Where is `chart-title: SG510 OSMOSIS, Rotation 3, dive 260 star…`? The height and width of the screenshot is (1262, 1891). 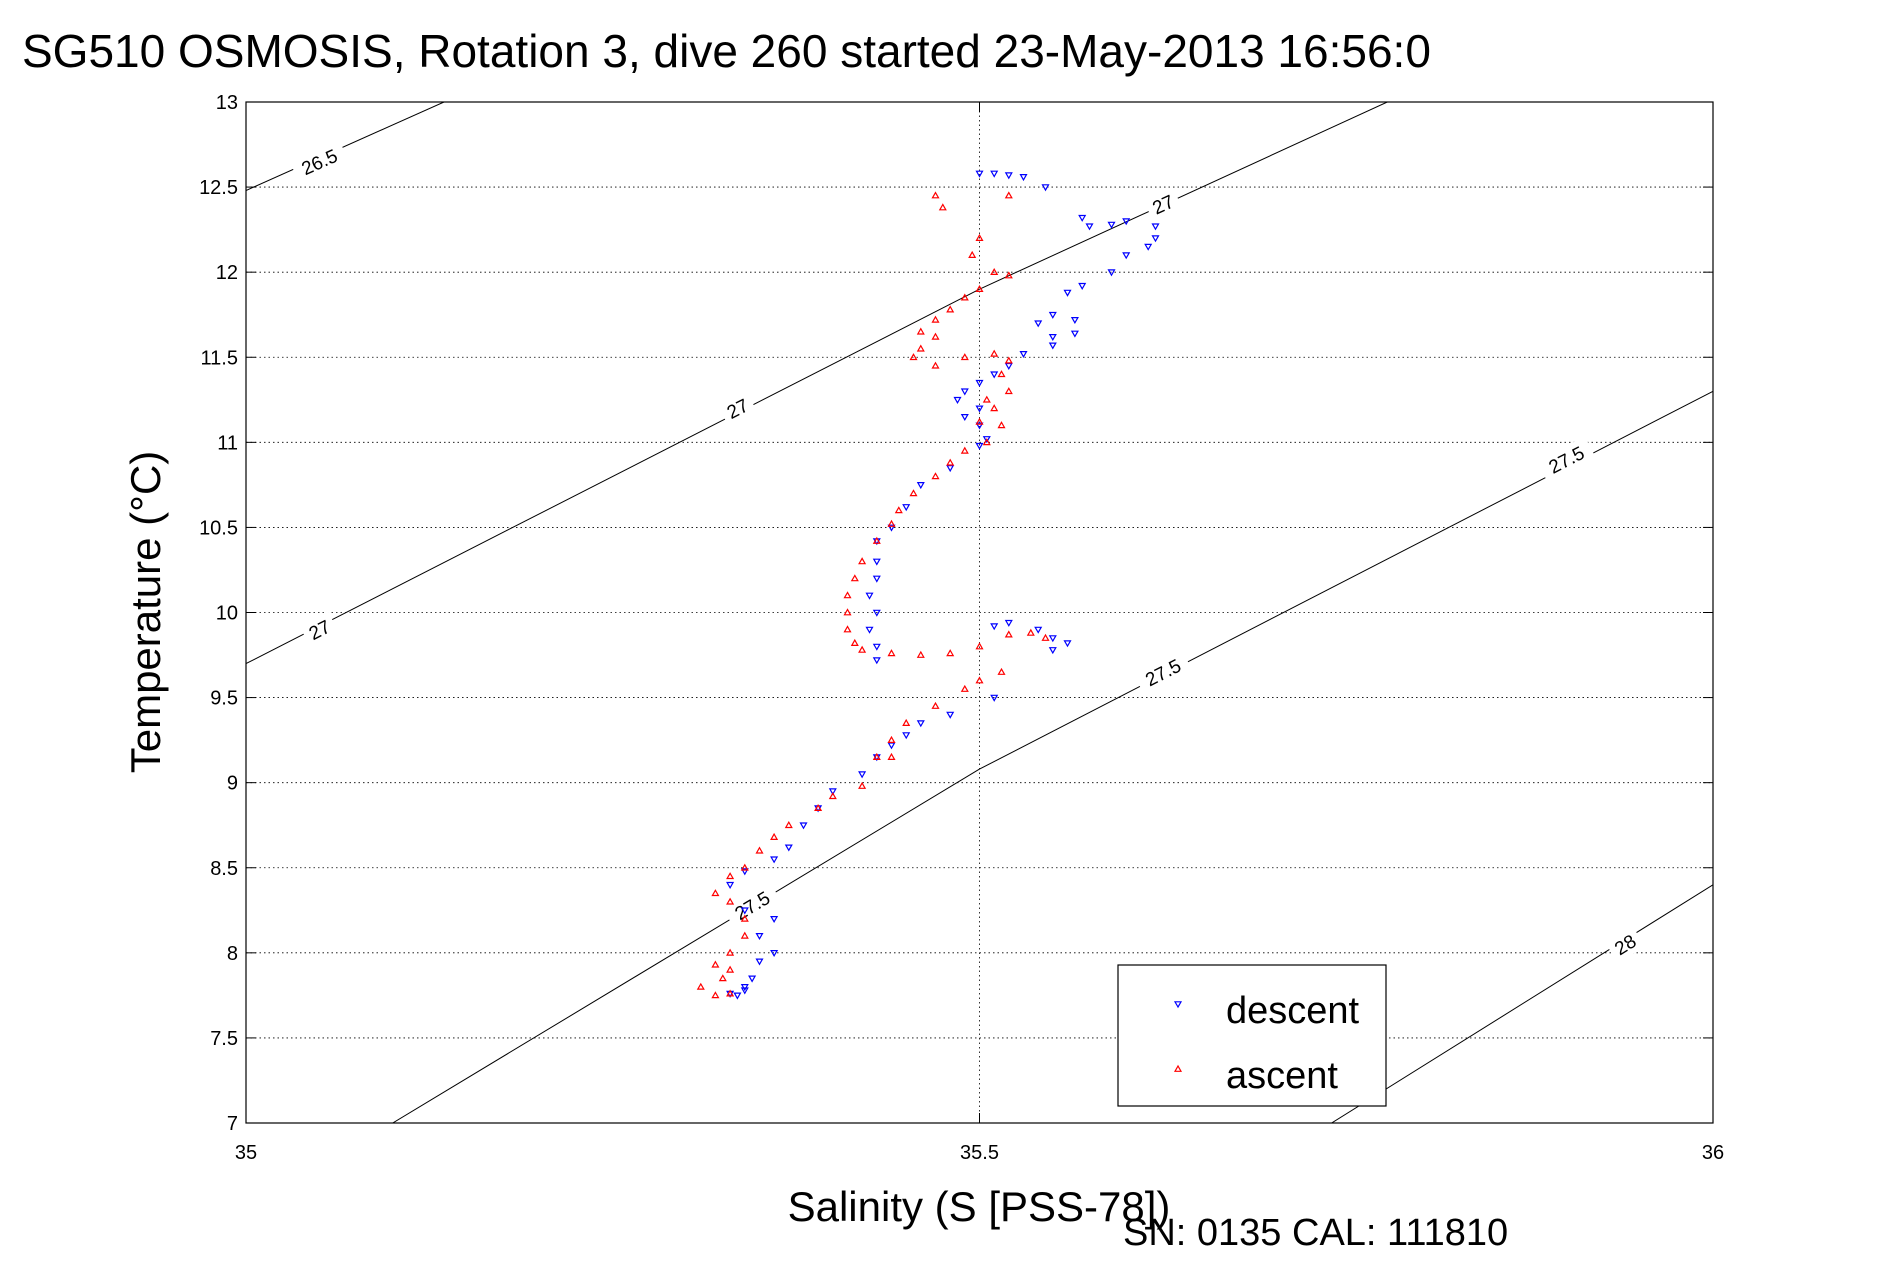
chart-title: SG510 OSMOSIS, Rotation 3, dive 260 star… is located at coordinates (726, 51).